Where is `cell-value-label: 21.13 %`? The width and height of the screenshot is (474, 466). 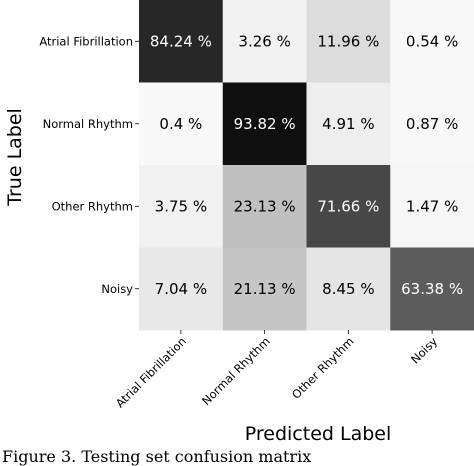 cell-value-label: 21.13 % is located at coordinates (265, 289).